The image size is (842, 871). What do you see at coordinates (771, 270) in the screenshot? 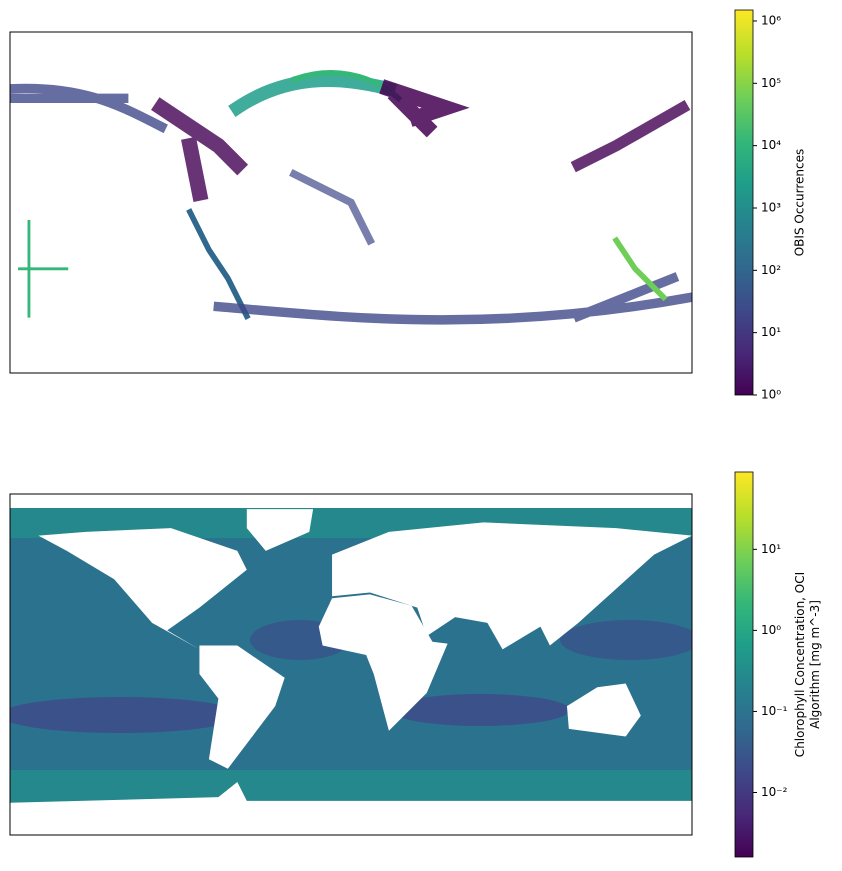
I see `colorbar-tick-label: 10²` at bounding box center [771, 270].